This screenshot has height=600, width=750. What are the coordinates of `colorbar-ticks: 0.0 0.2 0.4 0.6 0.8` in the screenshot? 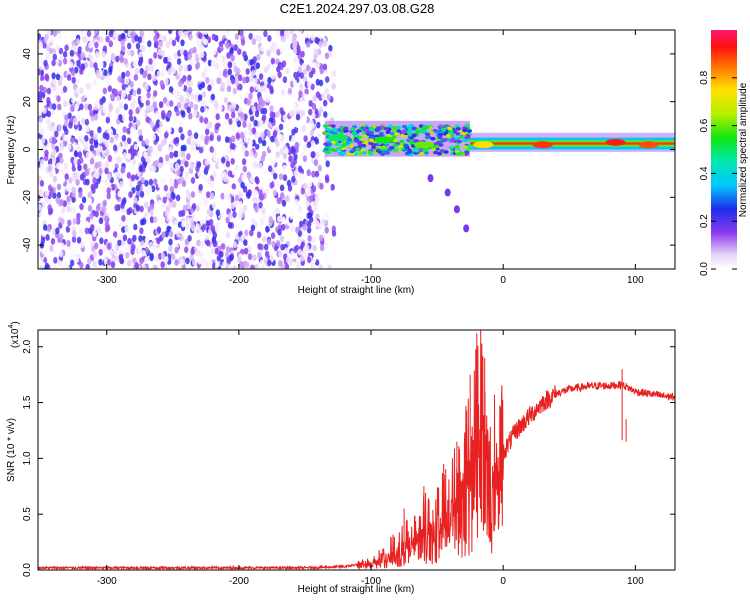 It's located at (718, 173).